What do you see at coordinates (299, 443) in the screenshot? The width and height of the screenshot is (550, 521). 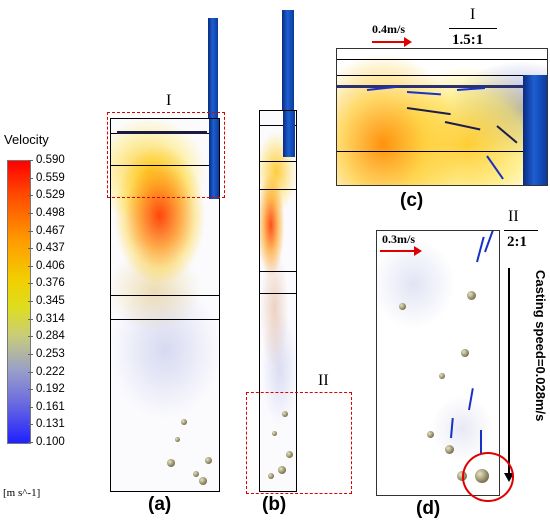 I see `panel-b-region-II-box` at bounding box center [299, 443].